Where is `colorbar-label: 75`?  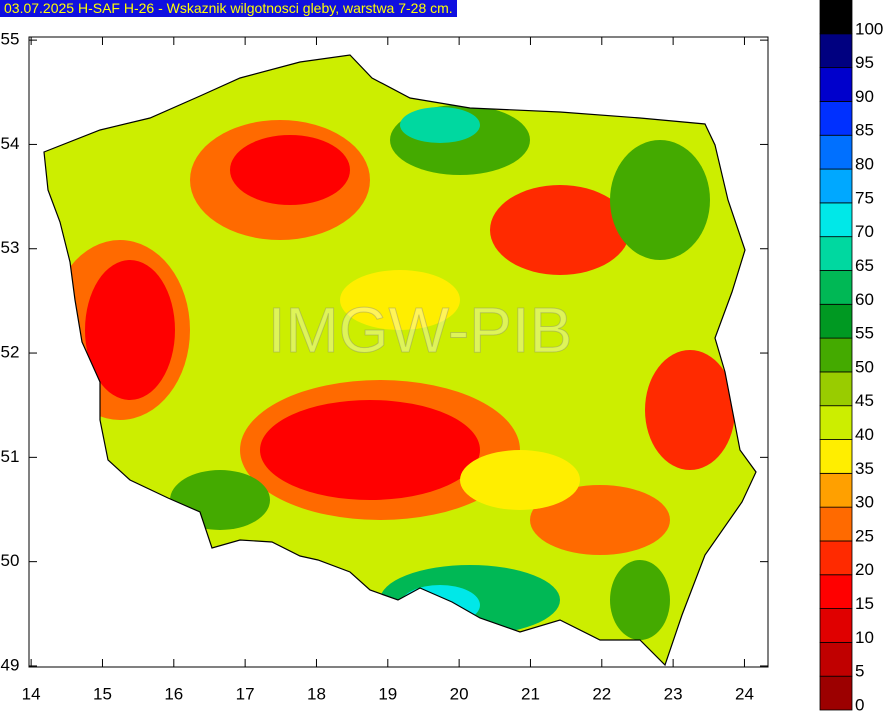
colorbar-label: 75 is located at coordinates (864, 197).